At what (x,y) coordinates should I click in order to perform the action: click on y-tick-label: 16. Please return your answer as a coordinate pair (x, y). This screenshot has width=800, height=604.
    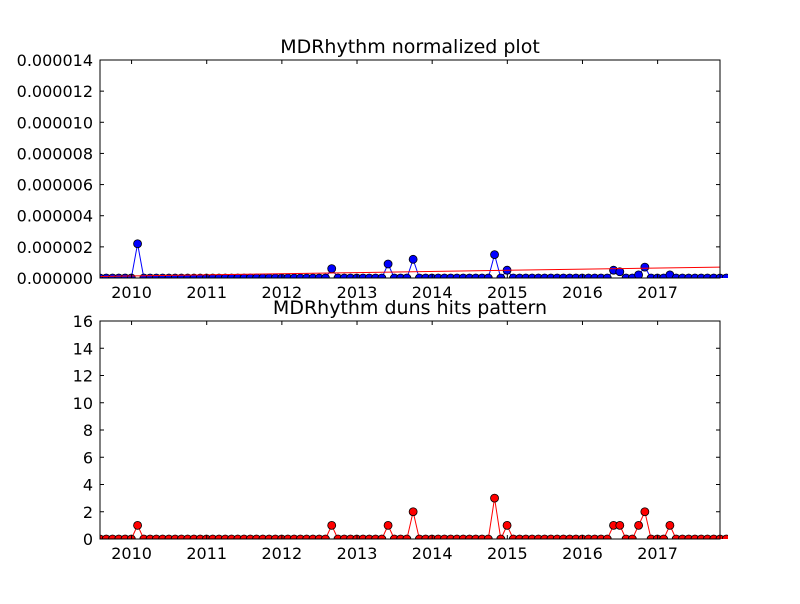
    Looking at the image, I should click on (83, 321).